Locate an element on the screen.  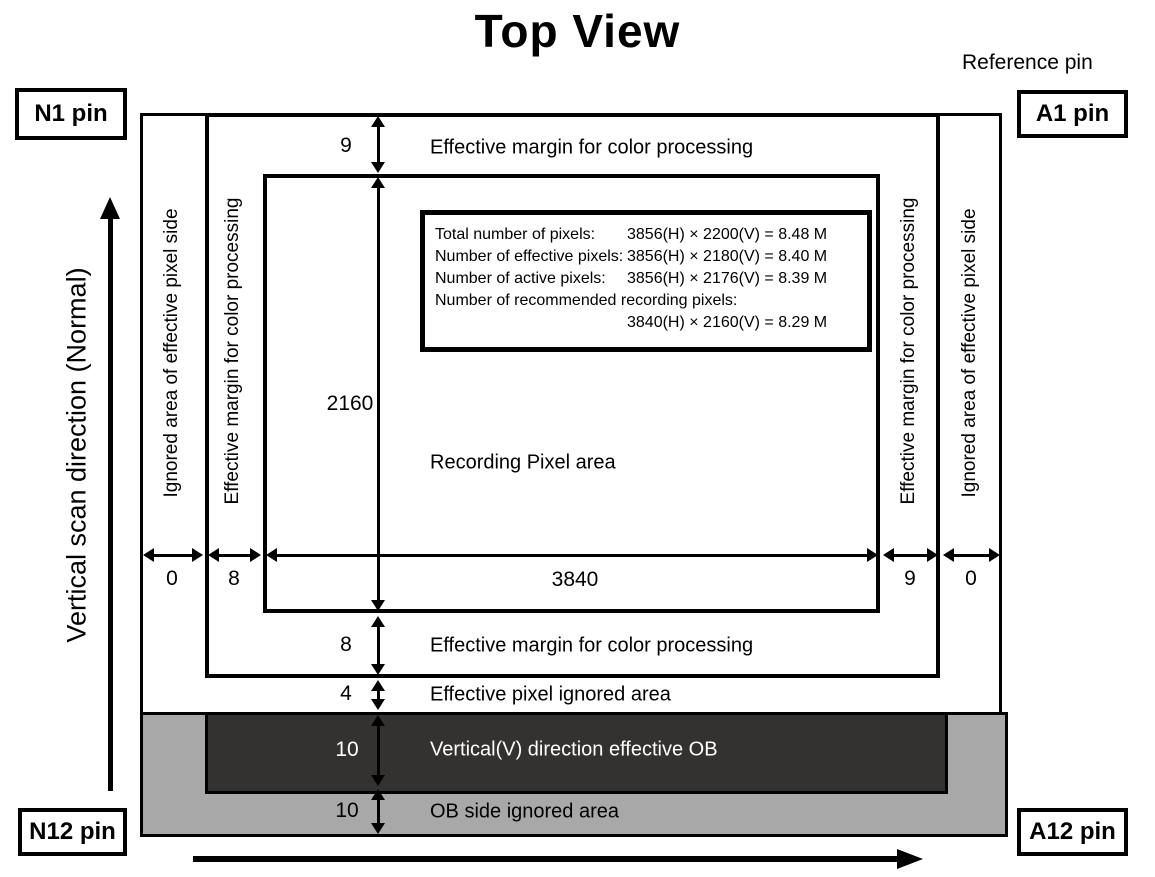
info-label: Total number of pixels: is located at coordinates (515, 234).